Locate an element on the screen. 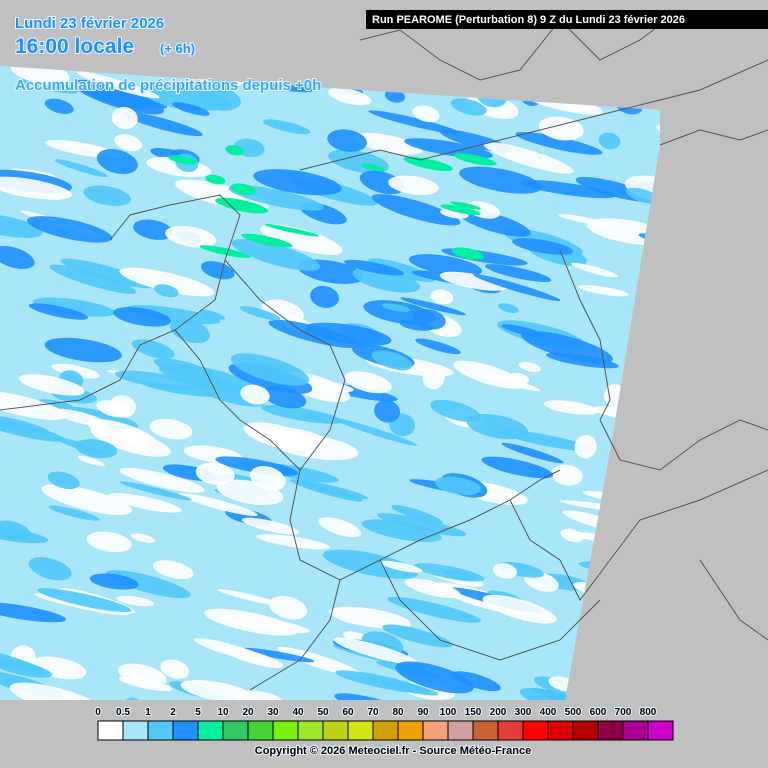 The height and width of the screenshot is (768, 768). coast is located at coordinates (533, 115).